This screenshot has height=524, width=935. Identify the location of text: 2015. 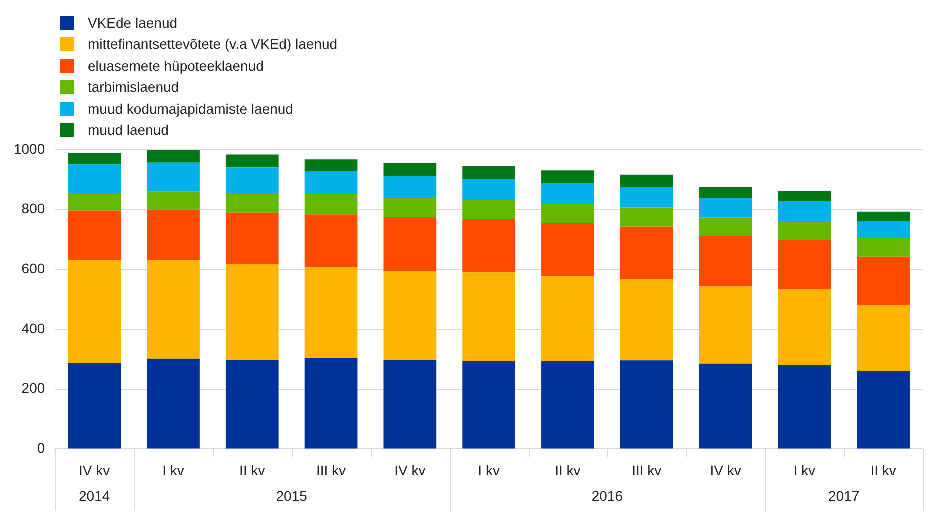
(292, 496).